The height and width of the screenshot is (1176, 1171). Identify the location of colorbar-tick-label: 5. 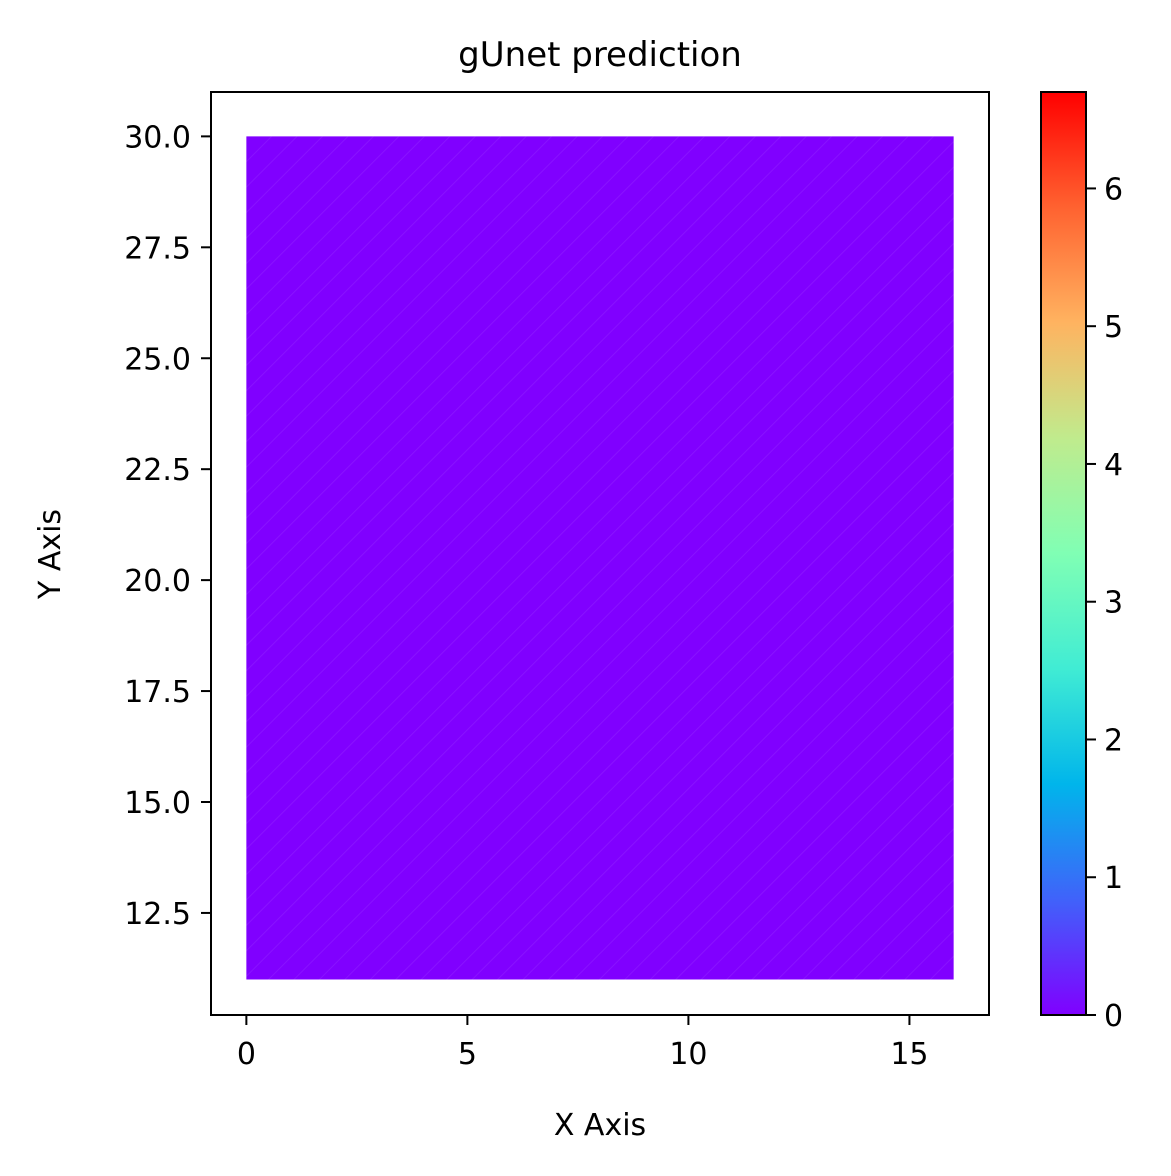
(1113, 327).